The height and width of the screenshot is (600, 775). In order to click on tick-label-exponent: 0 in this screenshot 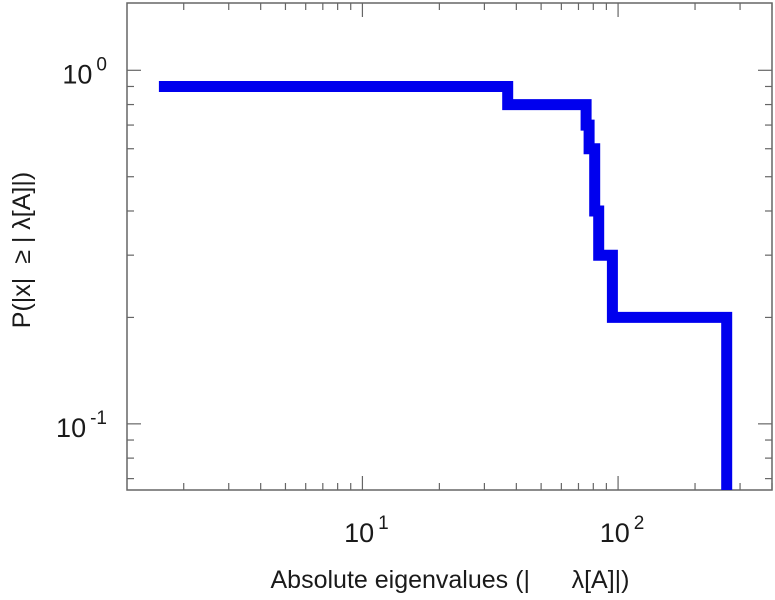, I will do `click(101, 64)`.